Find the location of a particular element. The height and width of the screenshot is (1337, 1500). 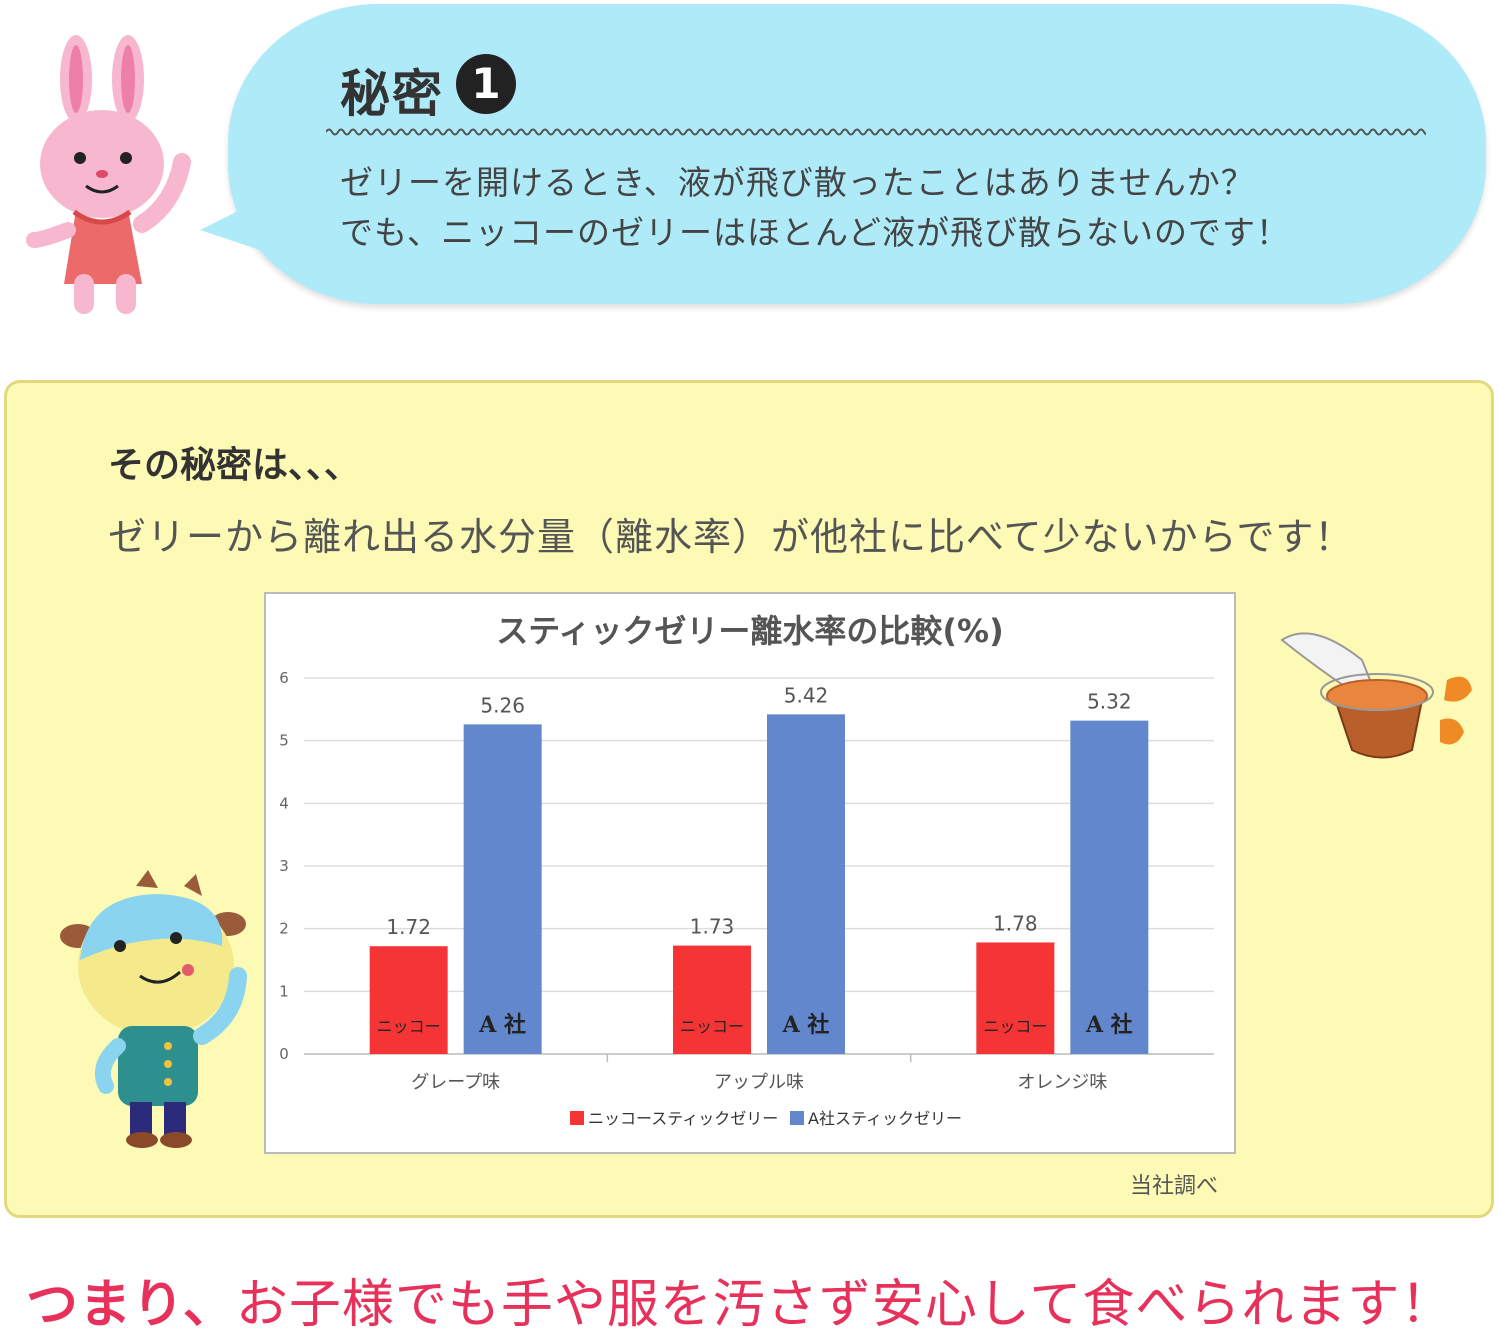

data-label: 5.26 is located at coordinates (502, 705).